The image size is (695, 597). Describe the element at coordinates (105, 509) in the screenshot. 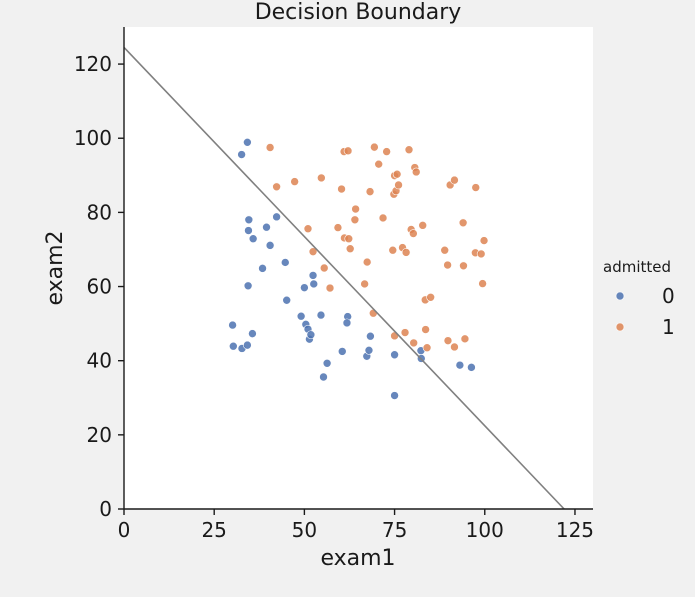

I see `y-tick-label: 0` at that location.